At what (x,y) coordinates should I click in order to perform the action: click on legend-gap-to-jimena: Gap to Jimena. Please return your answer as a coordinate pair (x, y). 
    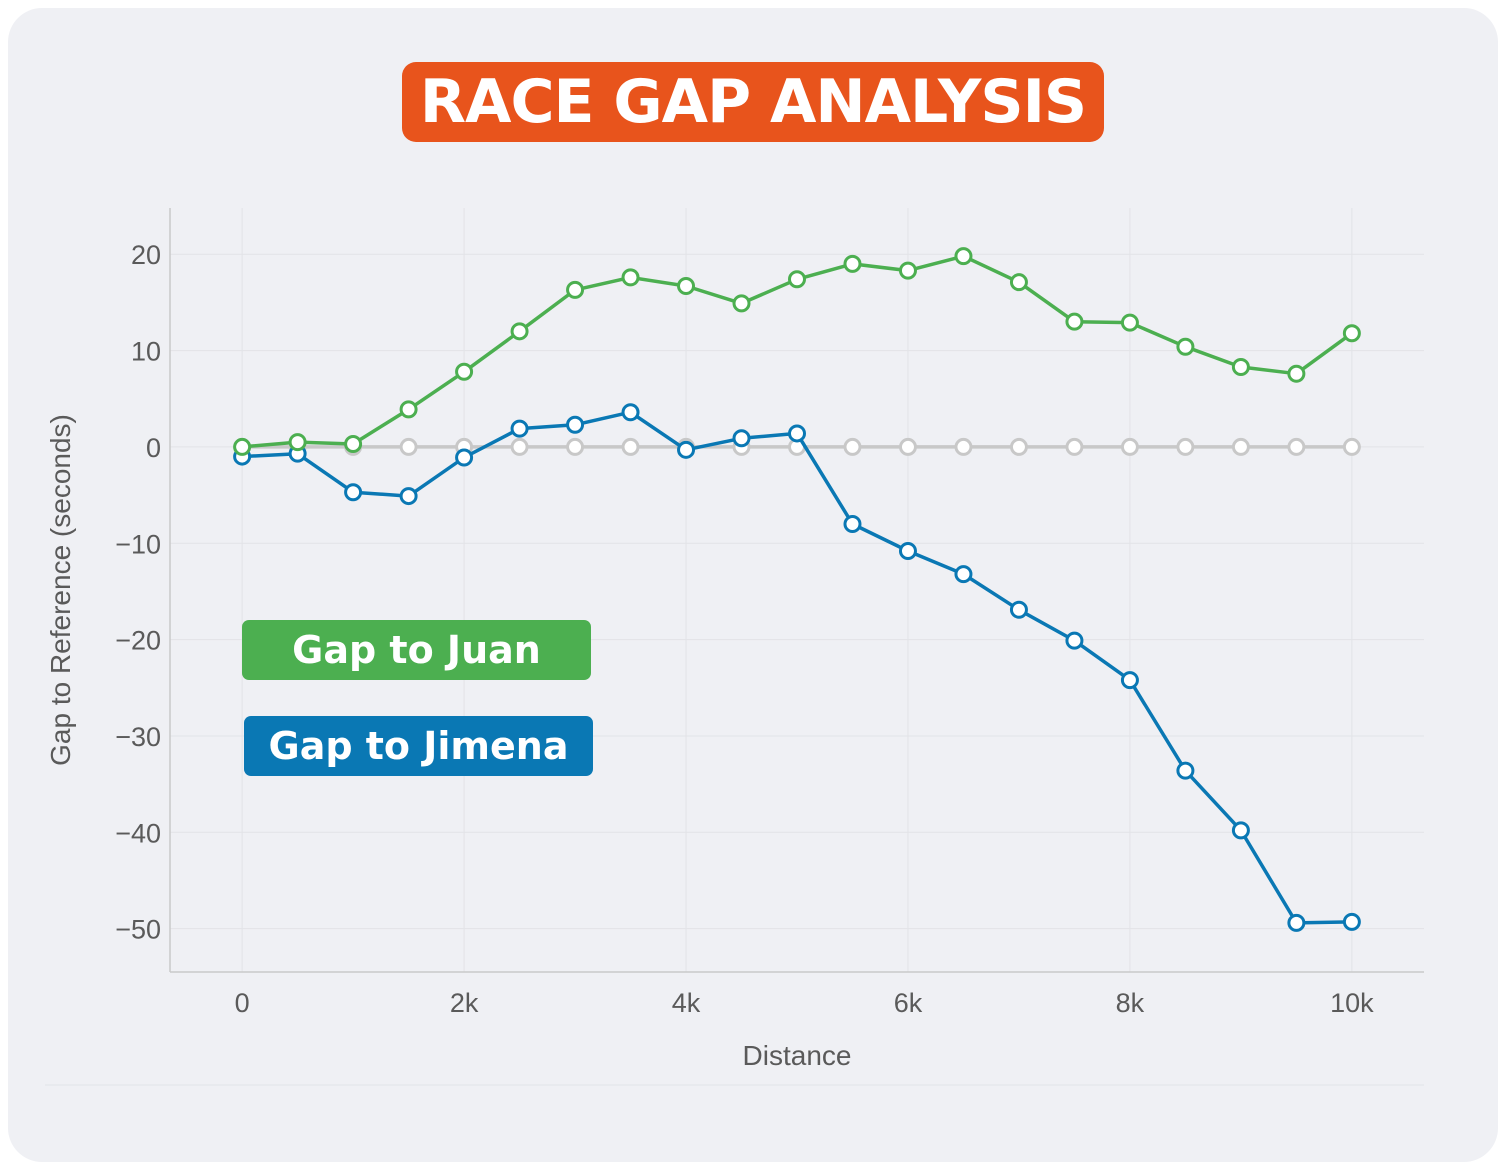
    Looking at the image, I should click on (418, 746).